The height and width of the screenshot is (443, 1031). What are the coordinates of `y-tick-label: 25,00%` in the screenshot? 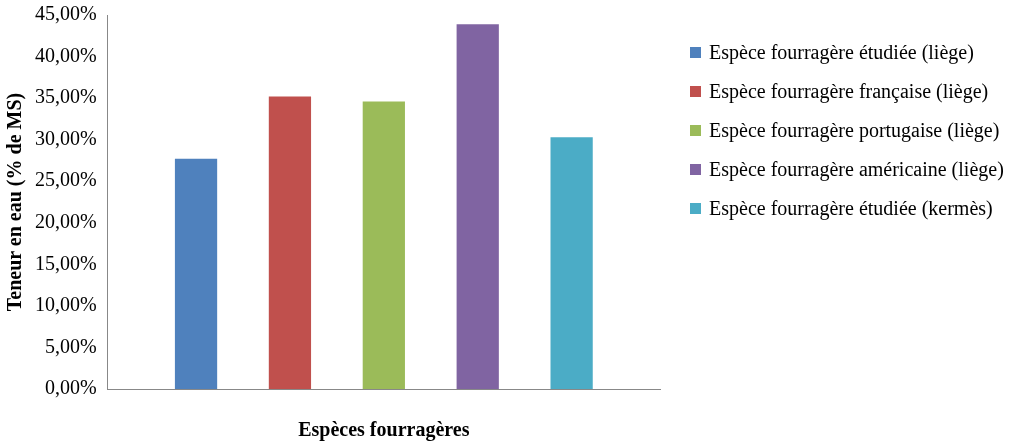 It's located at (65, 179).